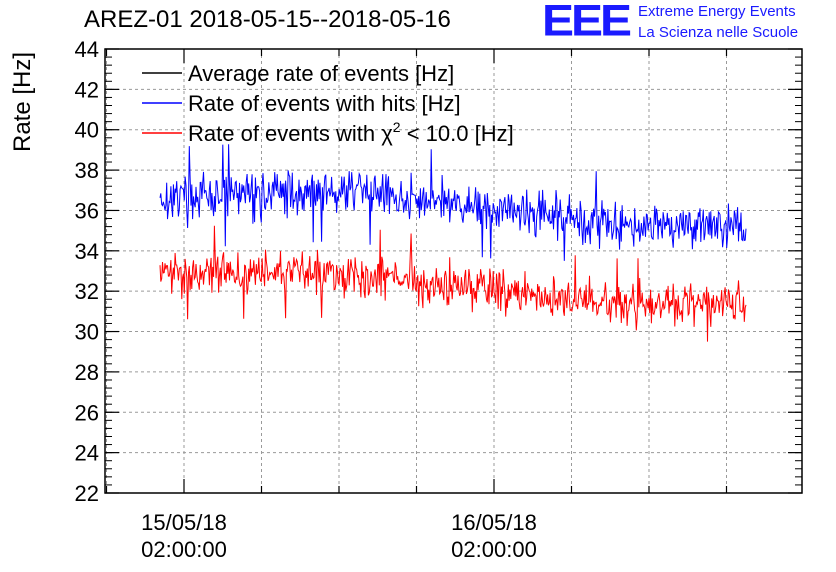  Describe the element at coordinates (267, 19) in the screenshot. I see `chart-title: AREZ-01 2018-05-15--2018-05-16` at that location.